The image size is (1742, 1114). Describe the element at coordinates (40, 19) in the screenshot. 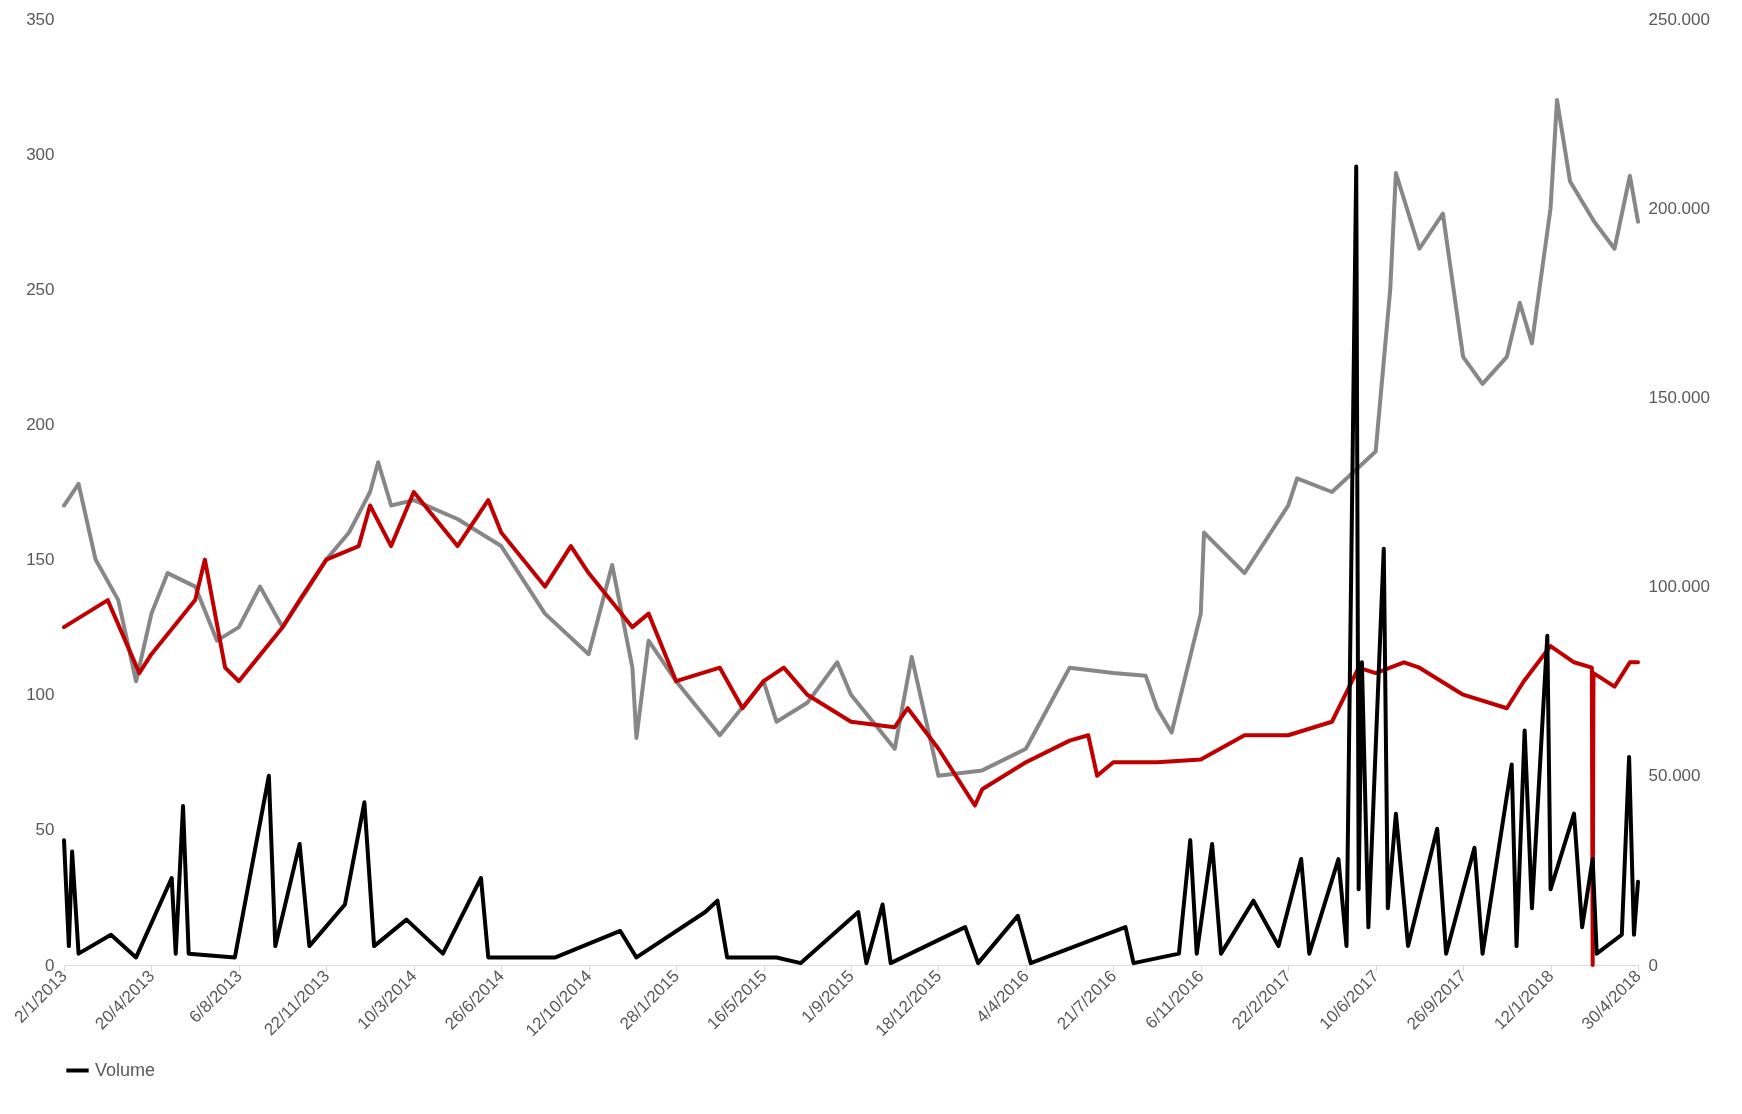

I see `y-tick-label: 350` at that location.